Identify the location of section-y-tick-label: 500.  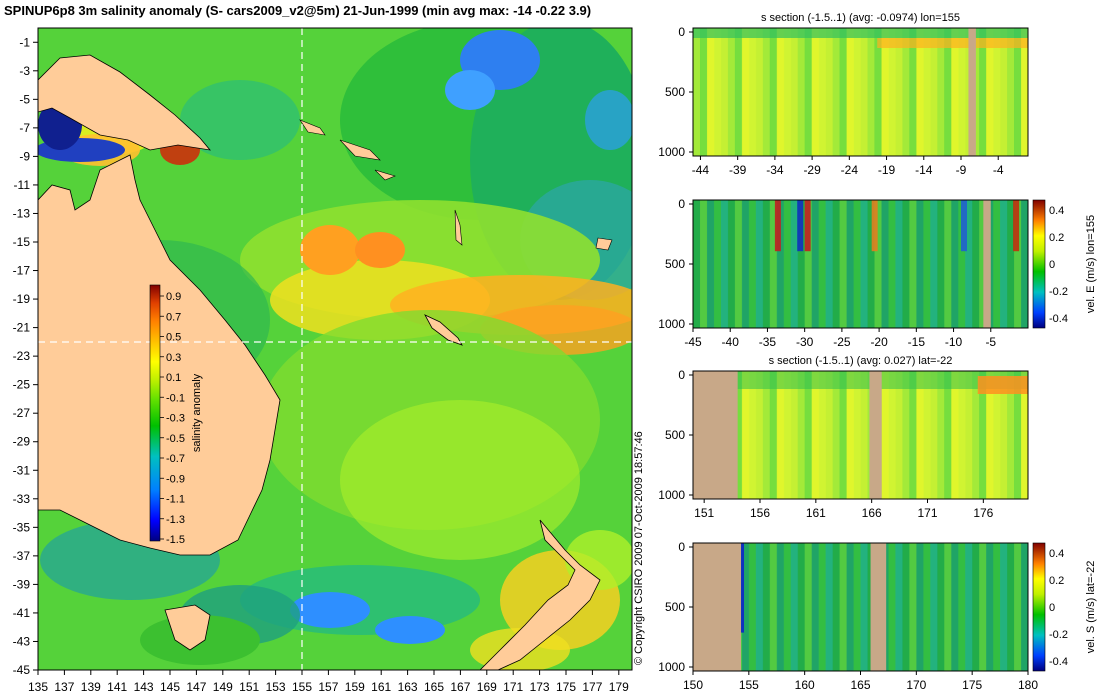
(675, 92).